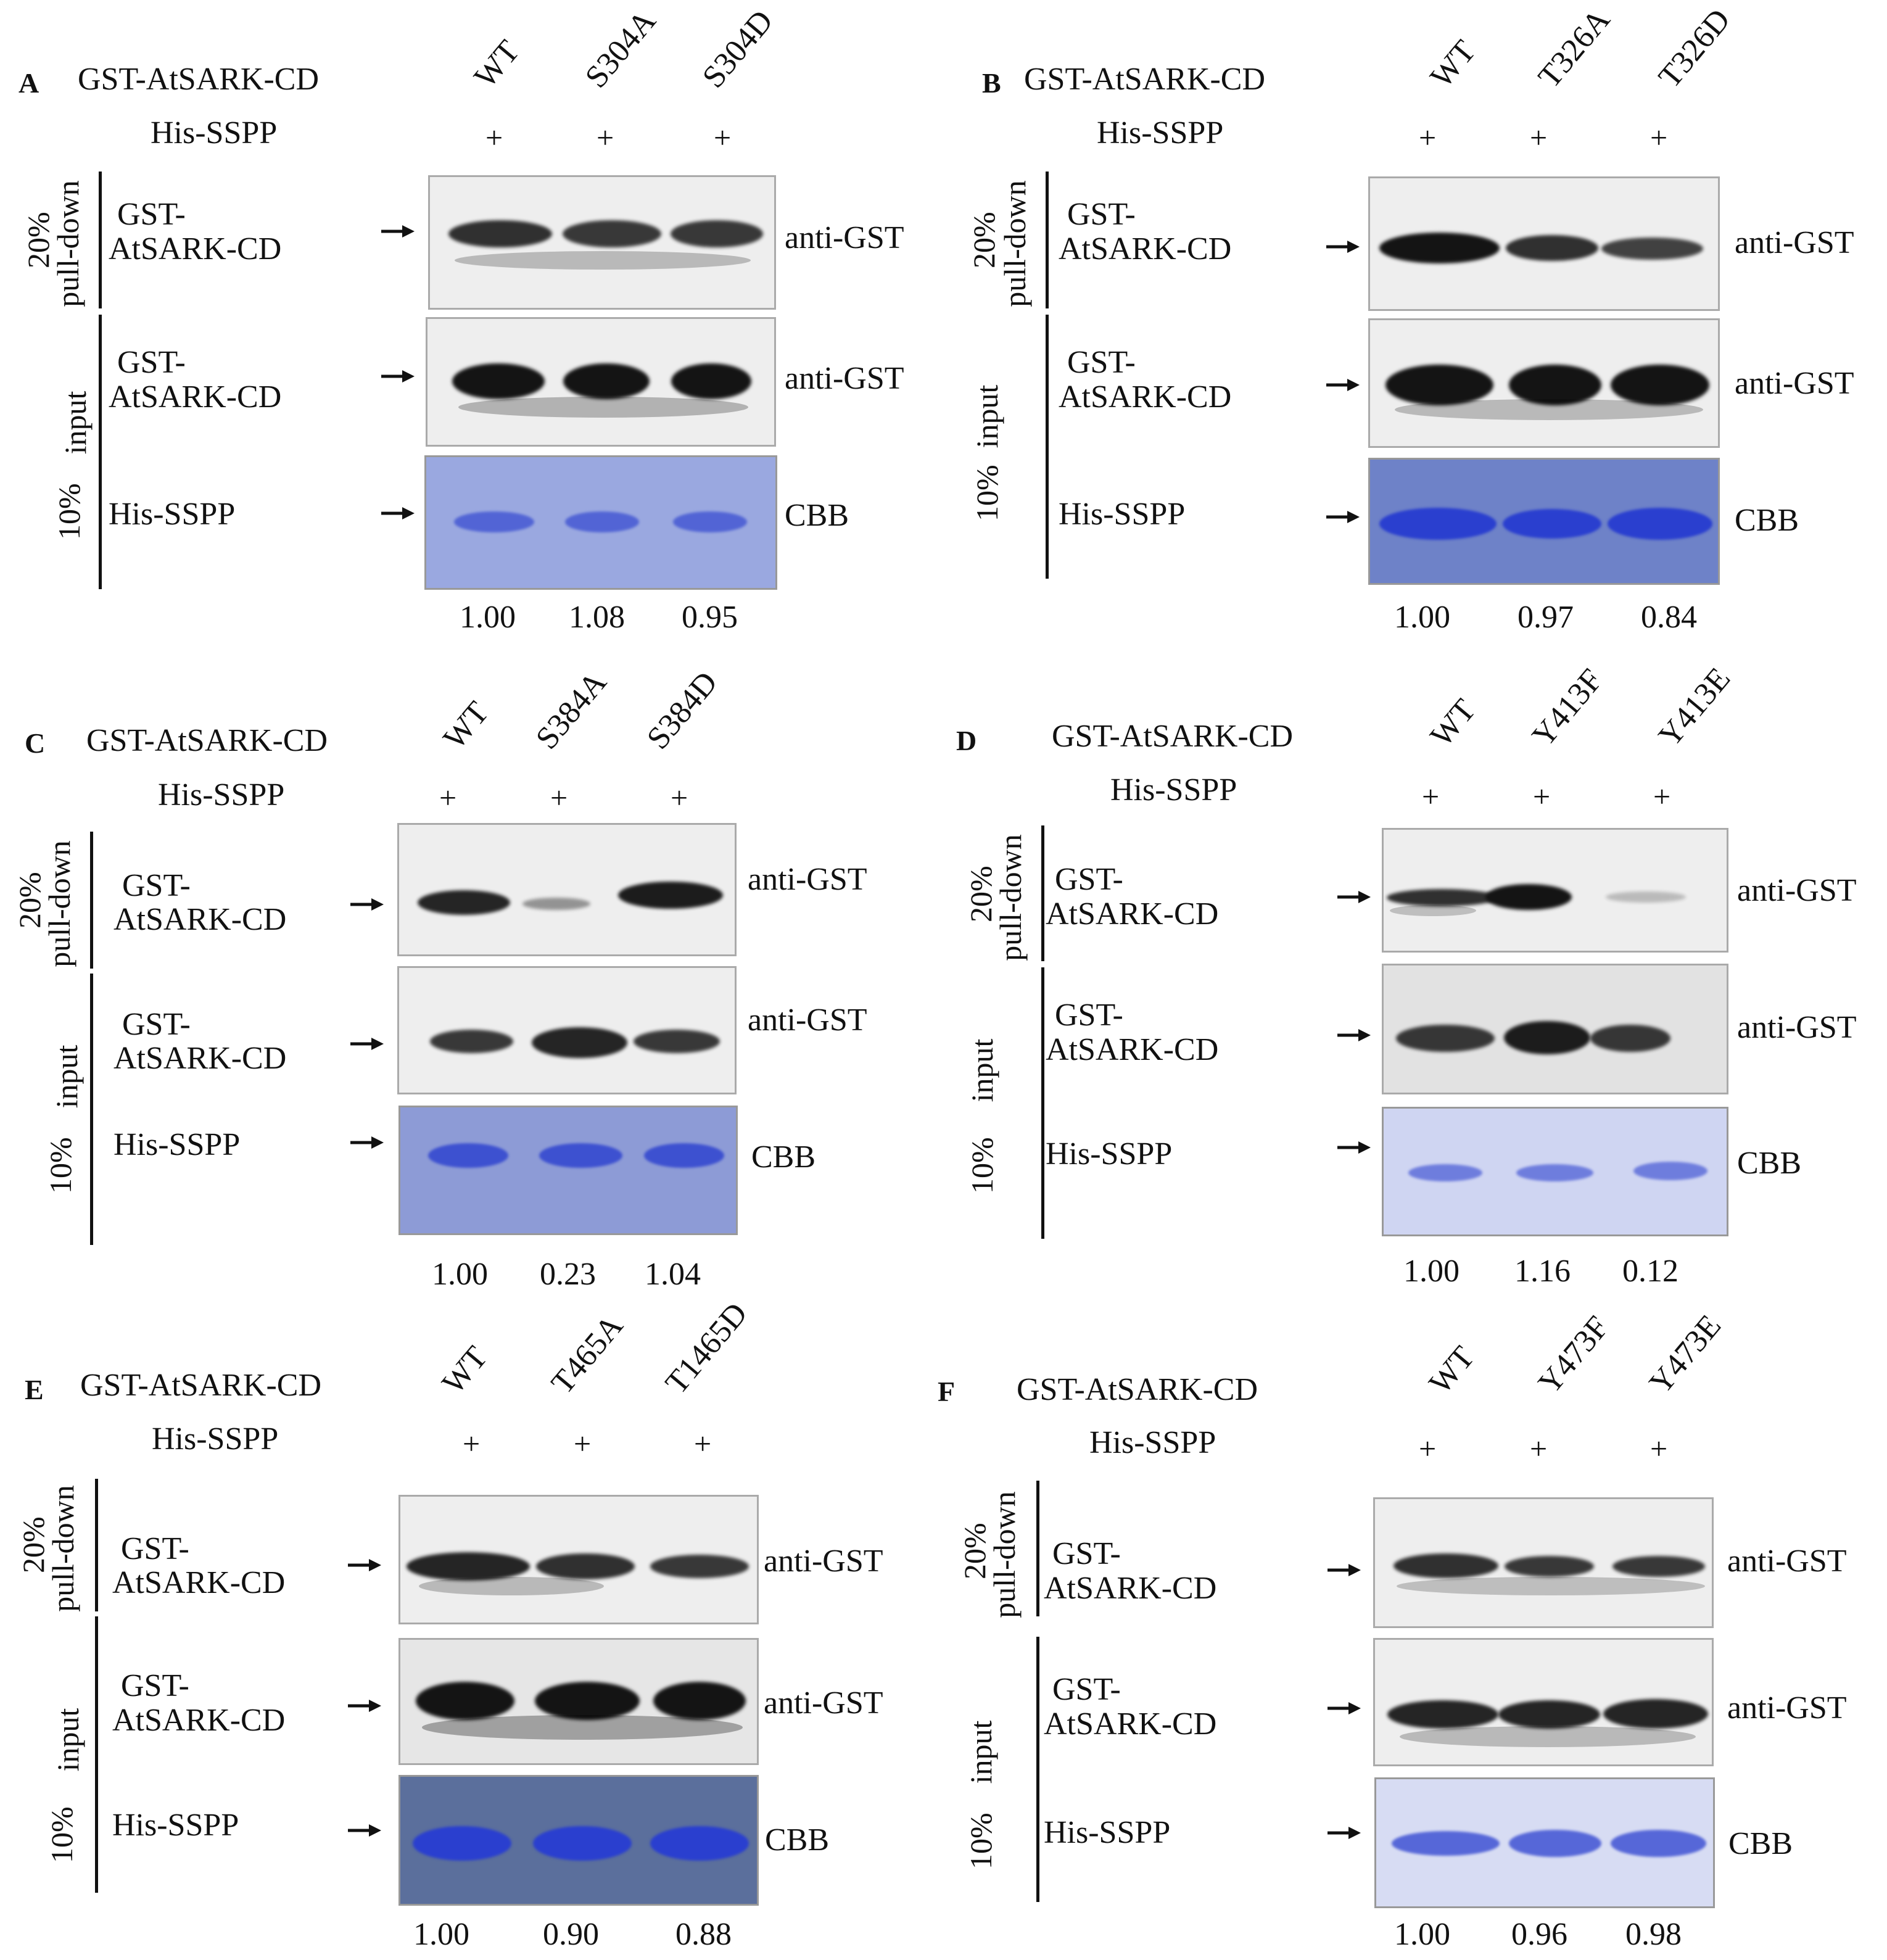 The image size is (1887, 1960). Describe the element at coordinates (1694, 707) in the screenshot. I see `lane-header: Y413E` at that location.